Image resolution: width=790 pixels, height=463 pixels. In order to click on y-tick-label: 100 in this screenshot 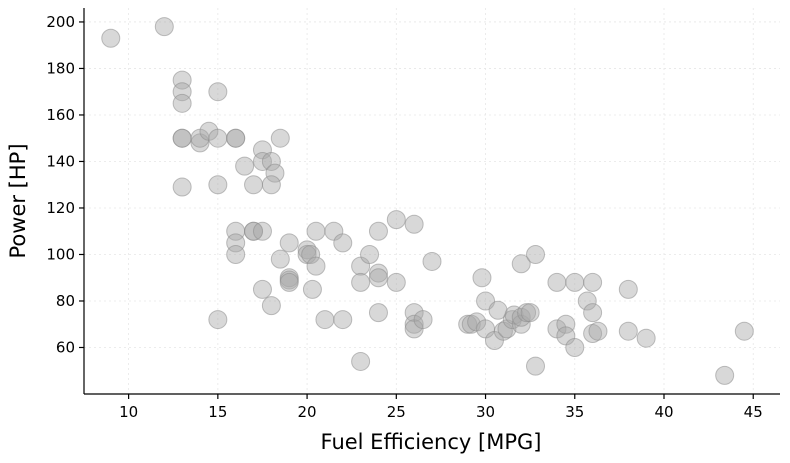, I will do `click(60, 254)`.